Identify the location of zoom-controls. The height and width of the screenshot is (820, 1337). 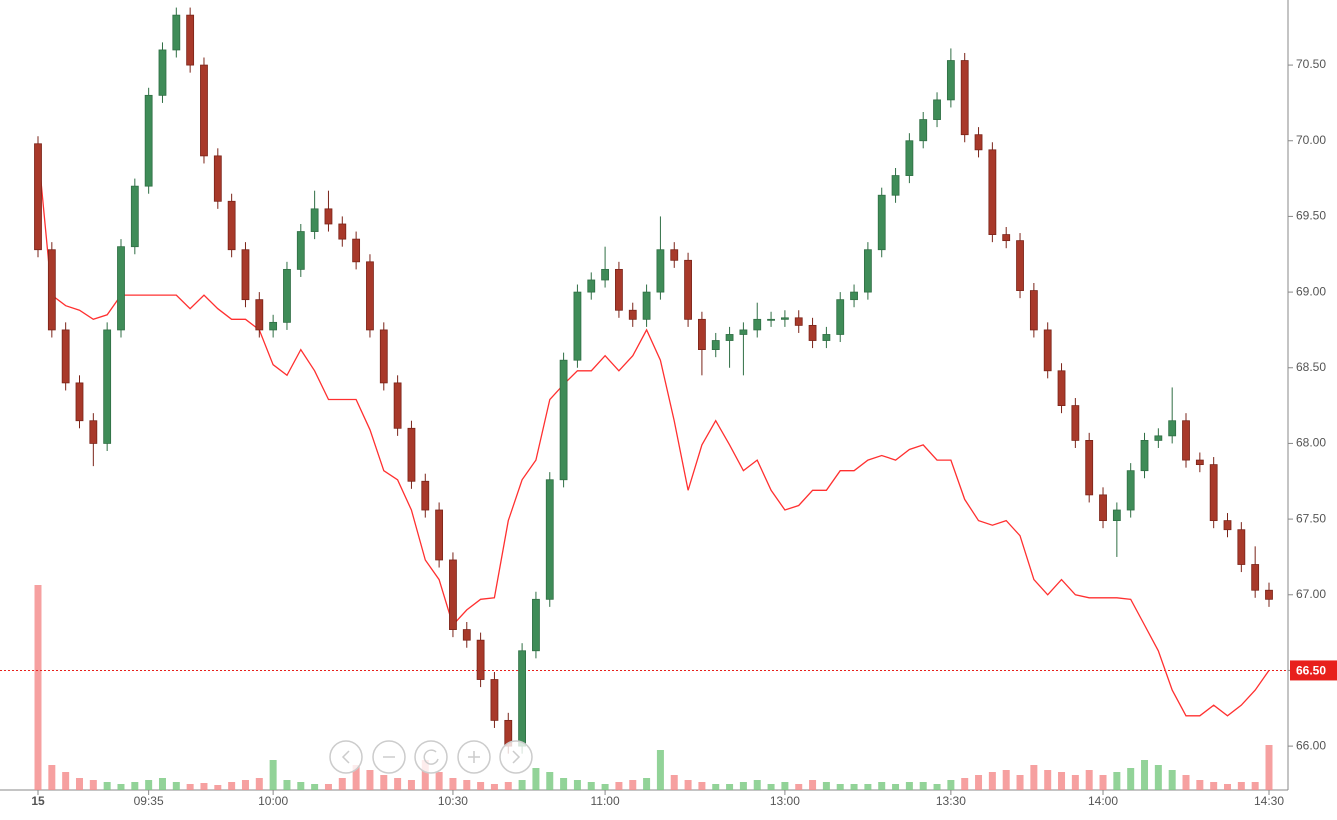
(431, 757).